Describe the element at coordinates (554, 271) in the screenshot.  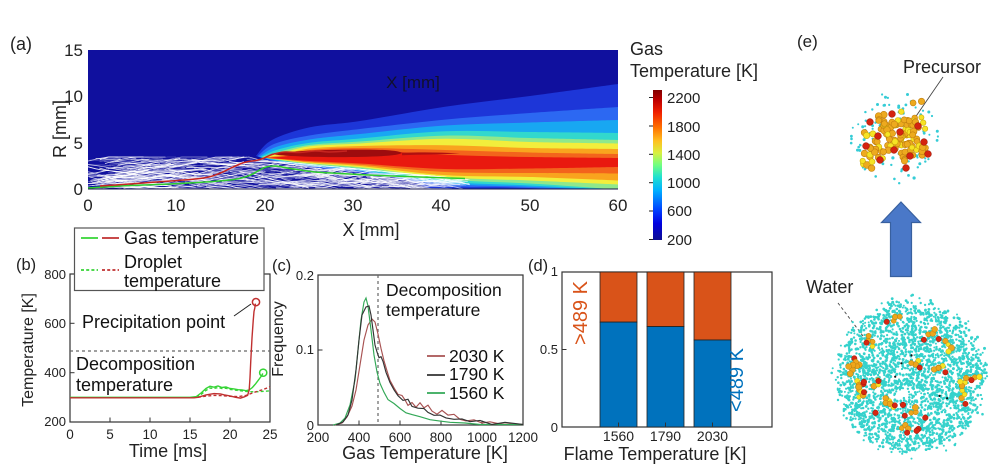
I see `svg-text: 1` at that location.